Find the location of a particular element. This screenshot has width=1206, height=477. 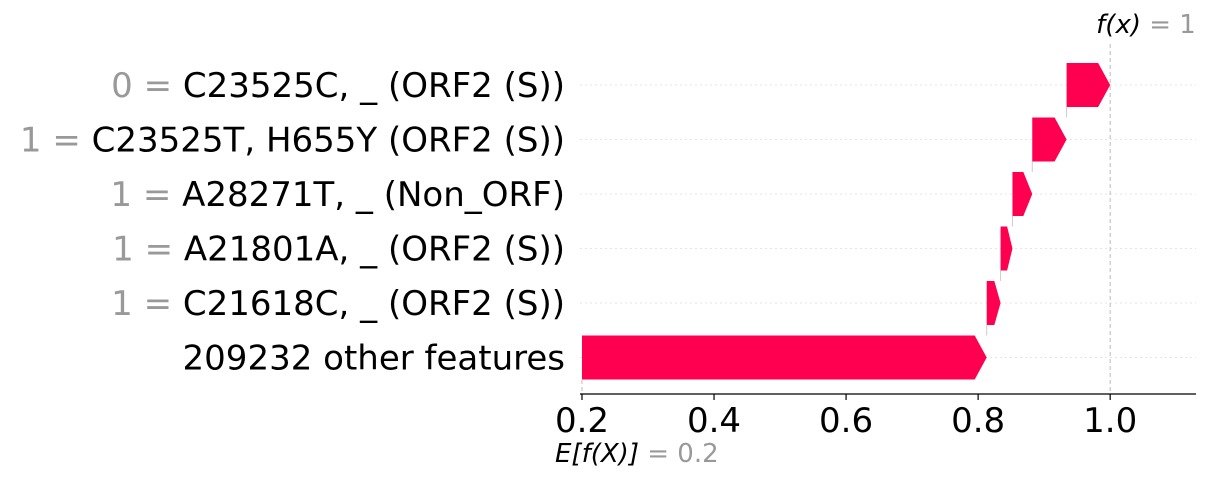

feature-label: 1 = C23525T, H655Y (ORF2 (S)) is located at coordinates (292, 141).